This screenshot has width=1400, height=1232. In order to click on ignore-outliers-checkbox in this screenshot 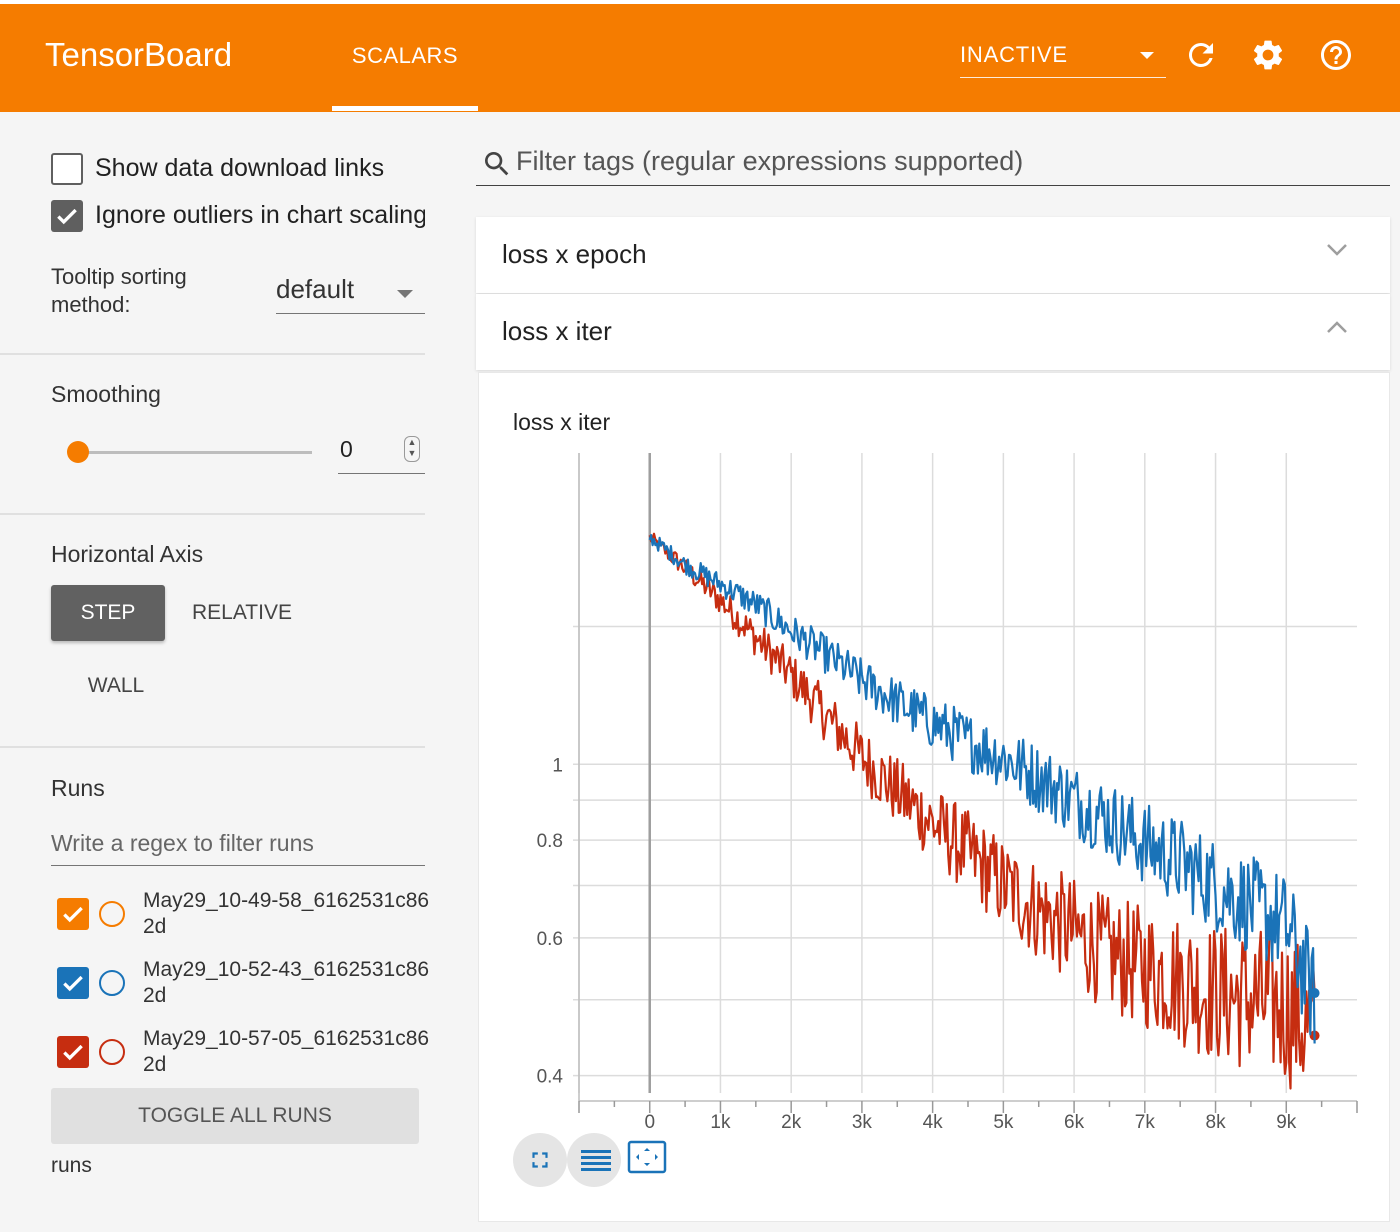, I will do `click(67, 216)`.